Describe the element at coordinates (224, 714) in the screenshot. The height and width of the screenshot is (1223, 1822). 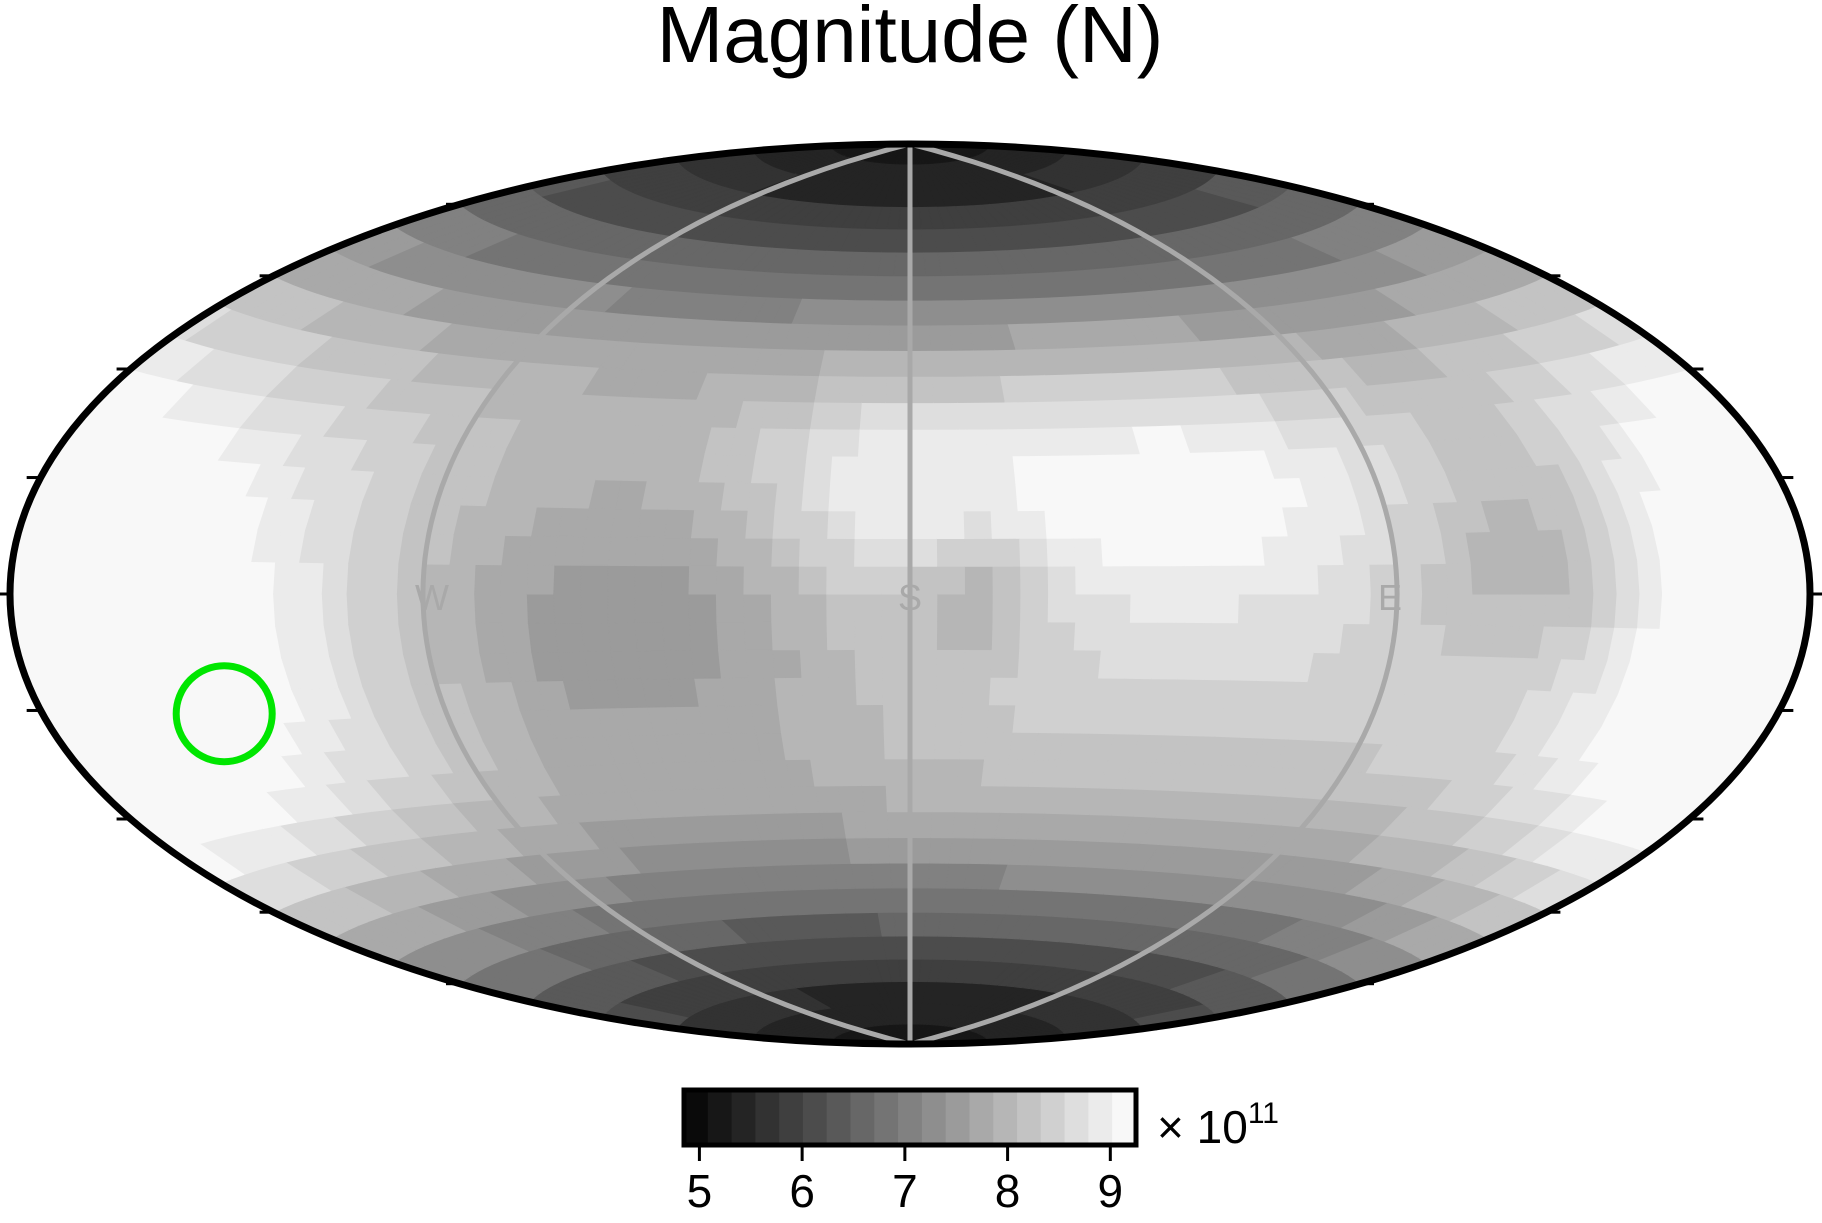
I see `highlight-marker` at that location.